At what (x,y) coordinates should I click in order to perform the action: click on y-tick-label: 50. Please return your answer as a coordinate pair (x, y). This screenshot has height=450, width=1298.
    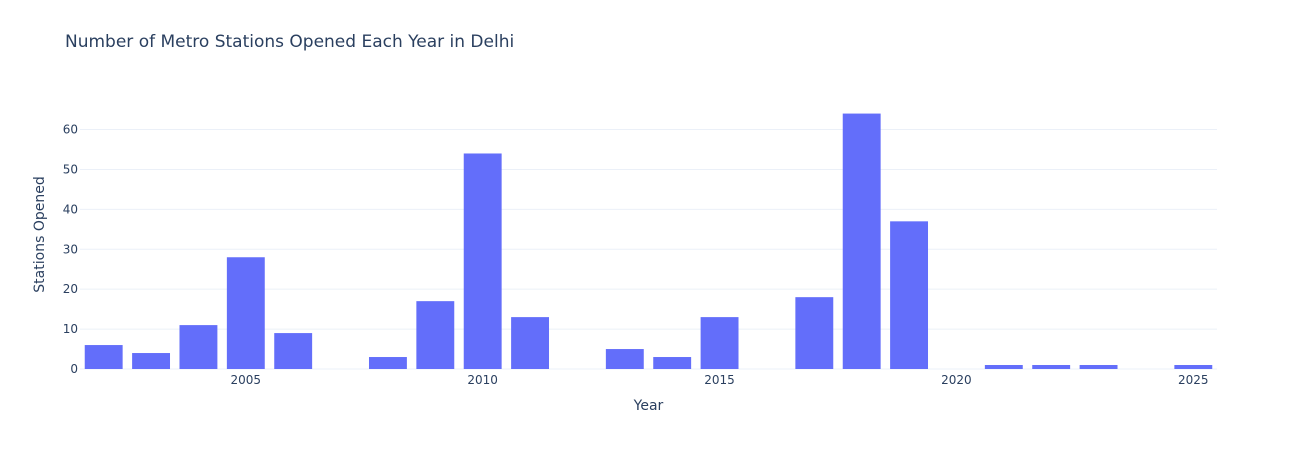
    Looking at the image, I should click on (70, 169).